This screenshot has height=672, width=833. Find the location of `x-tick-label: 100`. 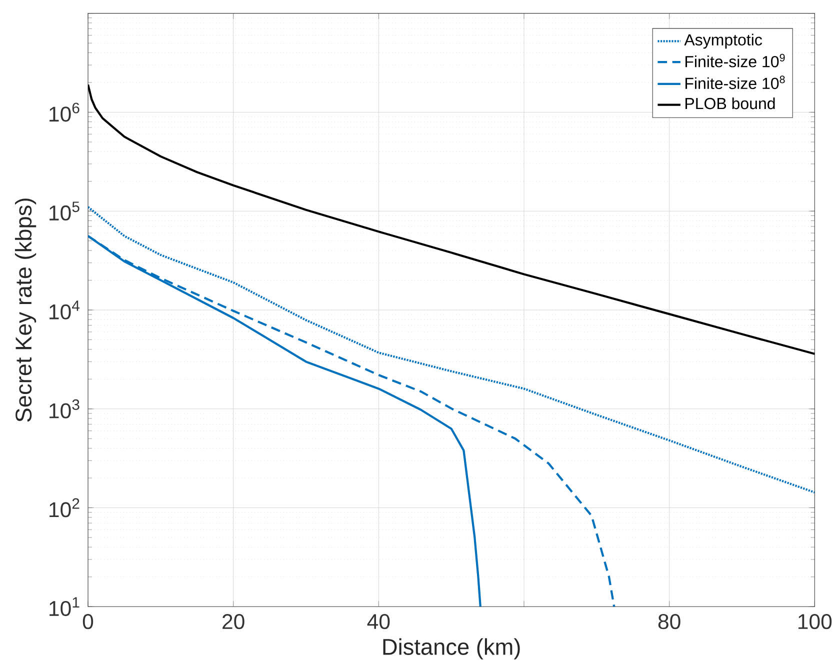

x-tick-label: 100 is located at coordinates (815, 622).